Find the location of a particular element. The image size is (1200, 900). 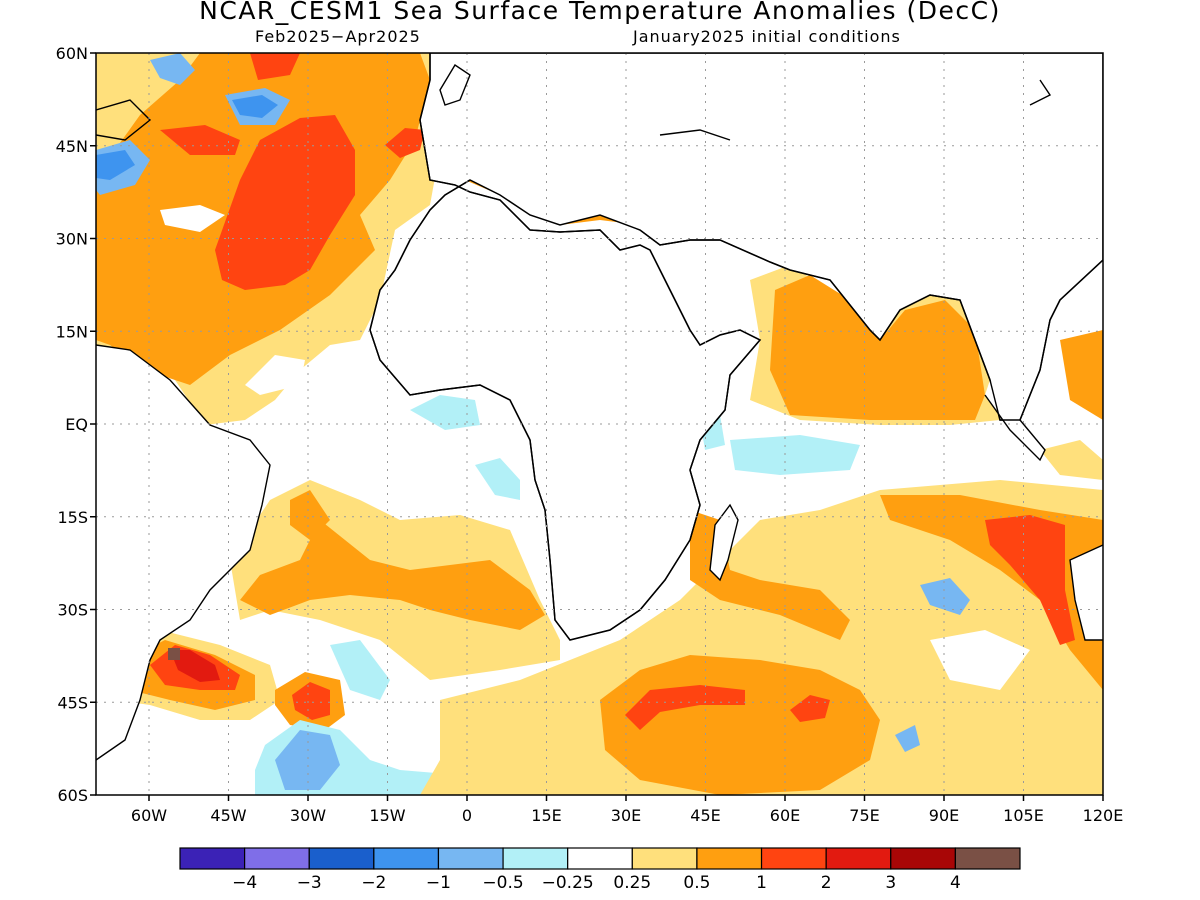

initial-conditions: January2025 initial conditions is located at coordinates (767, 36).